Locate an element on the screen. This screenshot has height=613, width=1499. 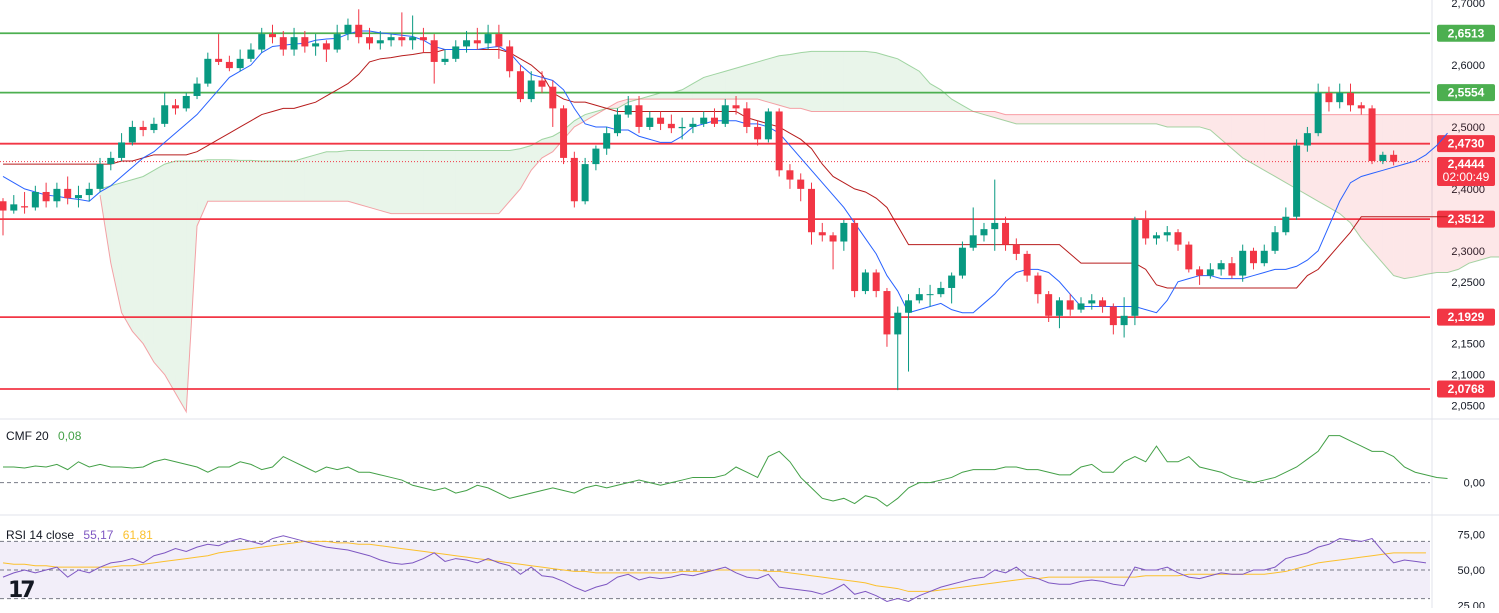
cmf-legend: CMF 20 0,08 is located at coordinates (46, 436).